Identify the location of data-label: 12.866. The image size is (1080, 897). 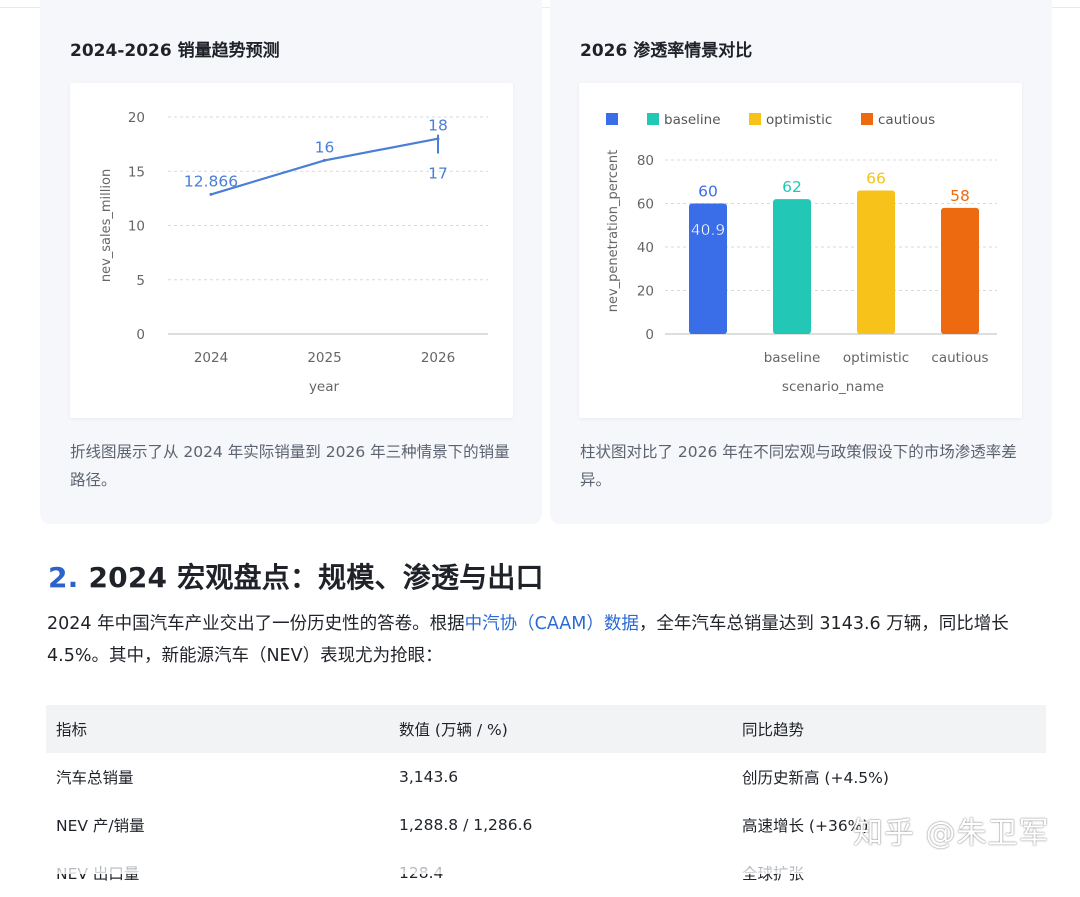
(211, 181).